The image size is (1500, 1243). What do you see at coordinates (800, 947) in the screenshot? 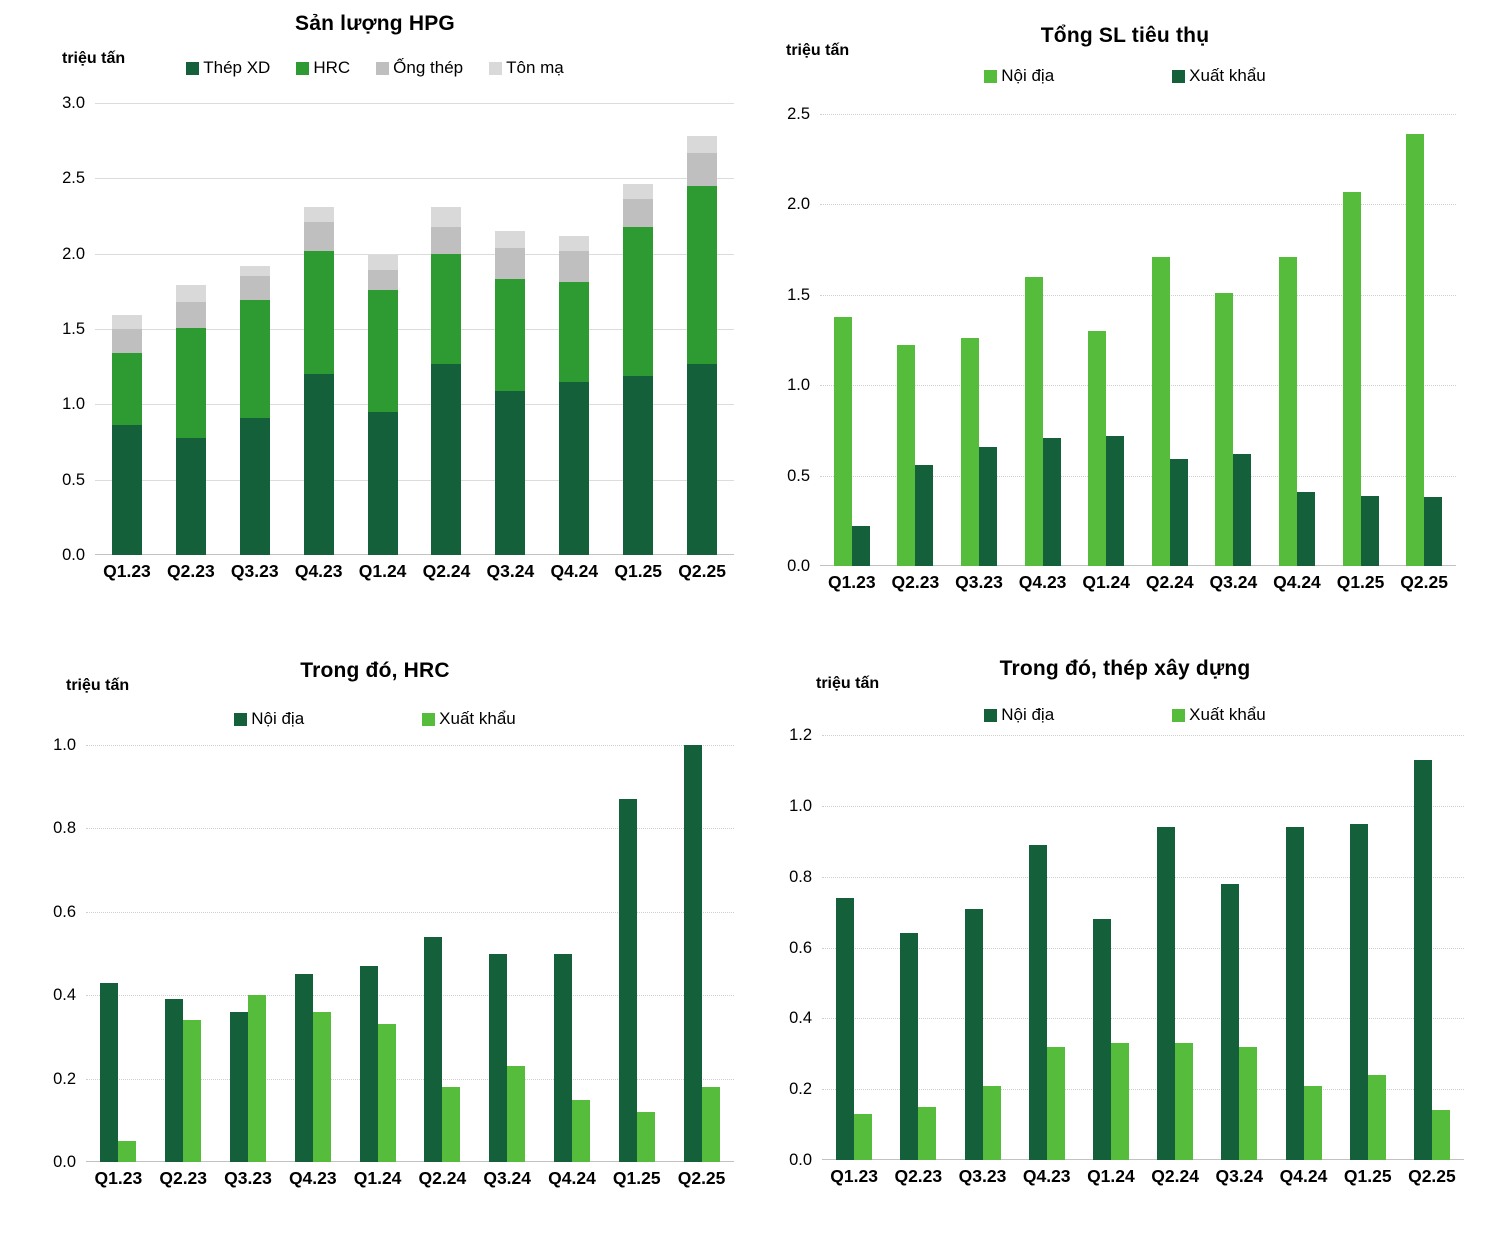
I see `y-axis-tick-label: 0.6` at bounding box center [800, 947].